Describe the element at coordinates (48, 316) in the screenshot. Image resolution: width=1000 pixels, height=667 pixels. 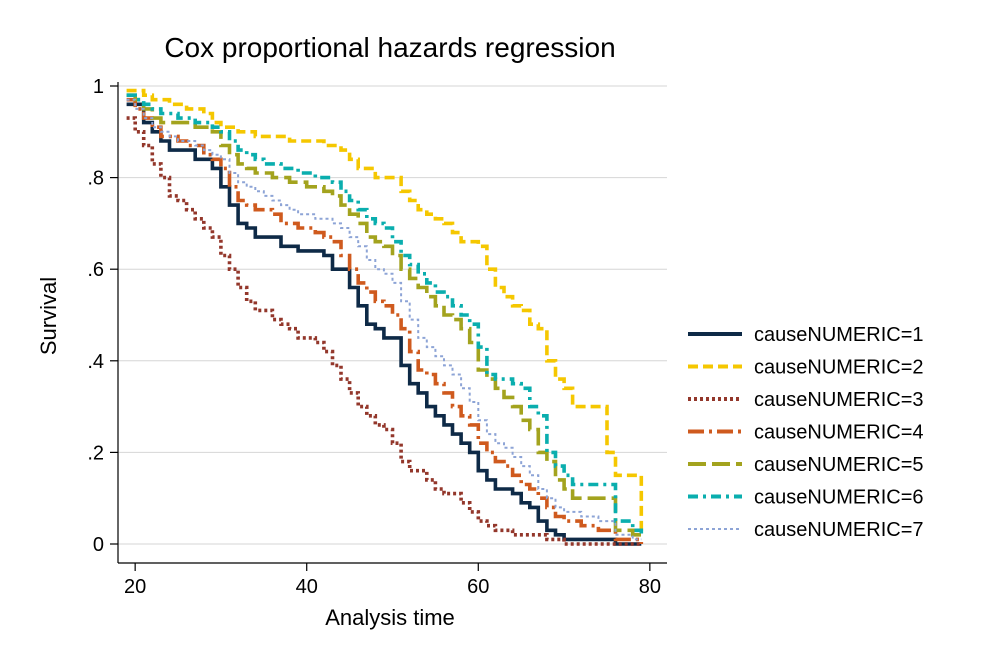
I see `y-axis-title: Survival` at that location.